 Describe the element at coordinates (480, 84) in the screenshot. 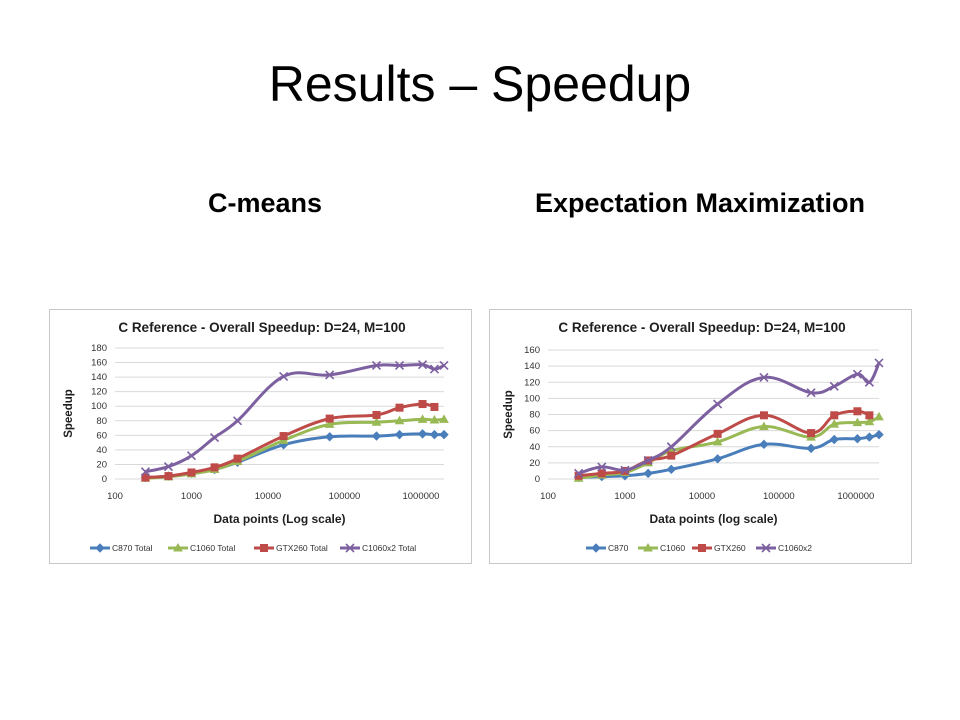

I see `slide-title: Results – Speedup` at that location.